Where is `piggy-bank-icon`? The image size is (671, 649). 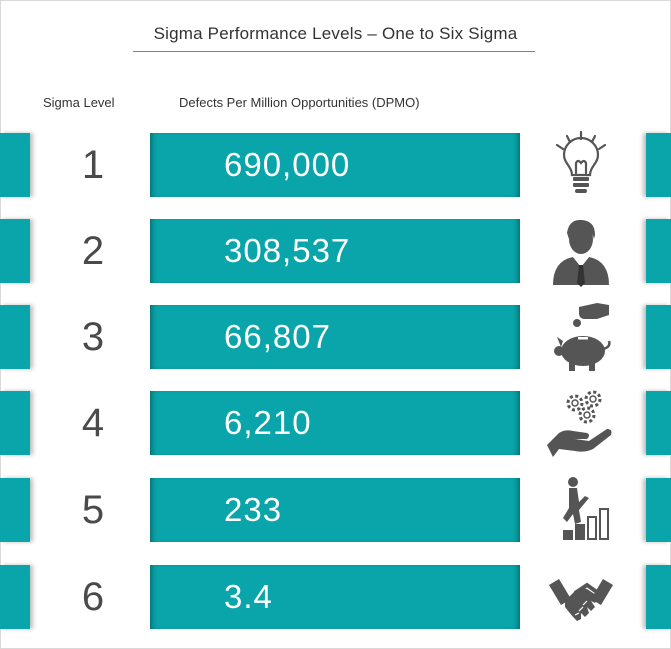
piggy-bank-icon is located at coordinates (581, 337).